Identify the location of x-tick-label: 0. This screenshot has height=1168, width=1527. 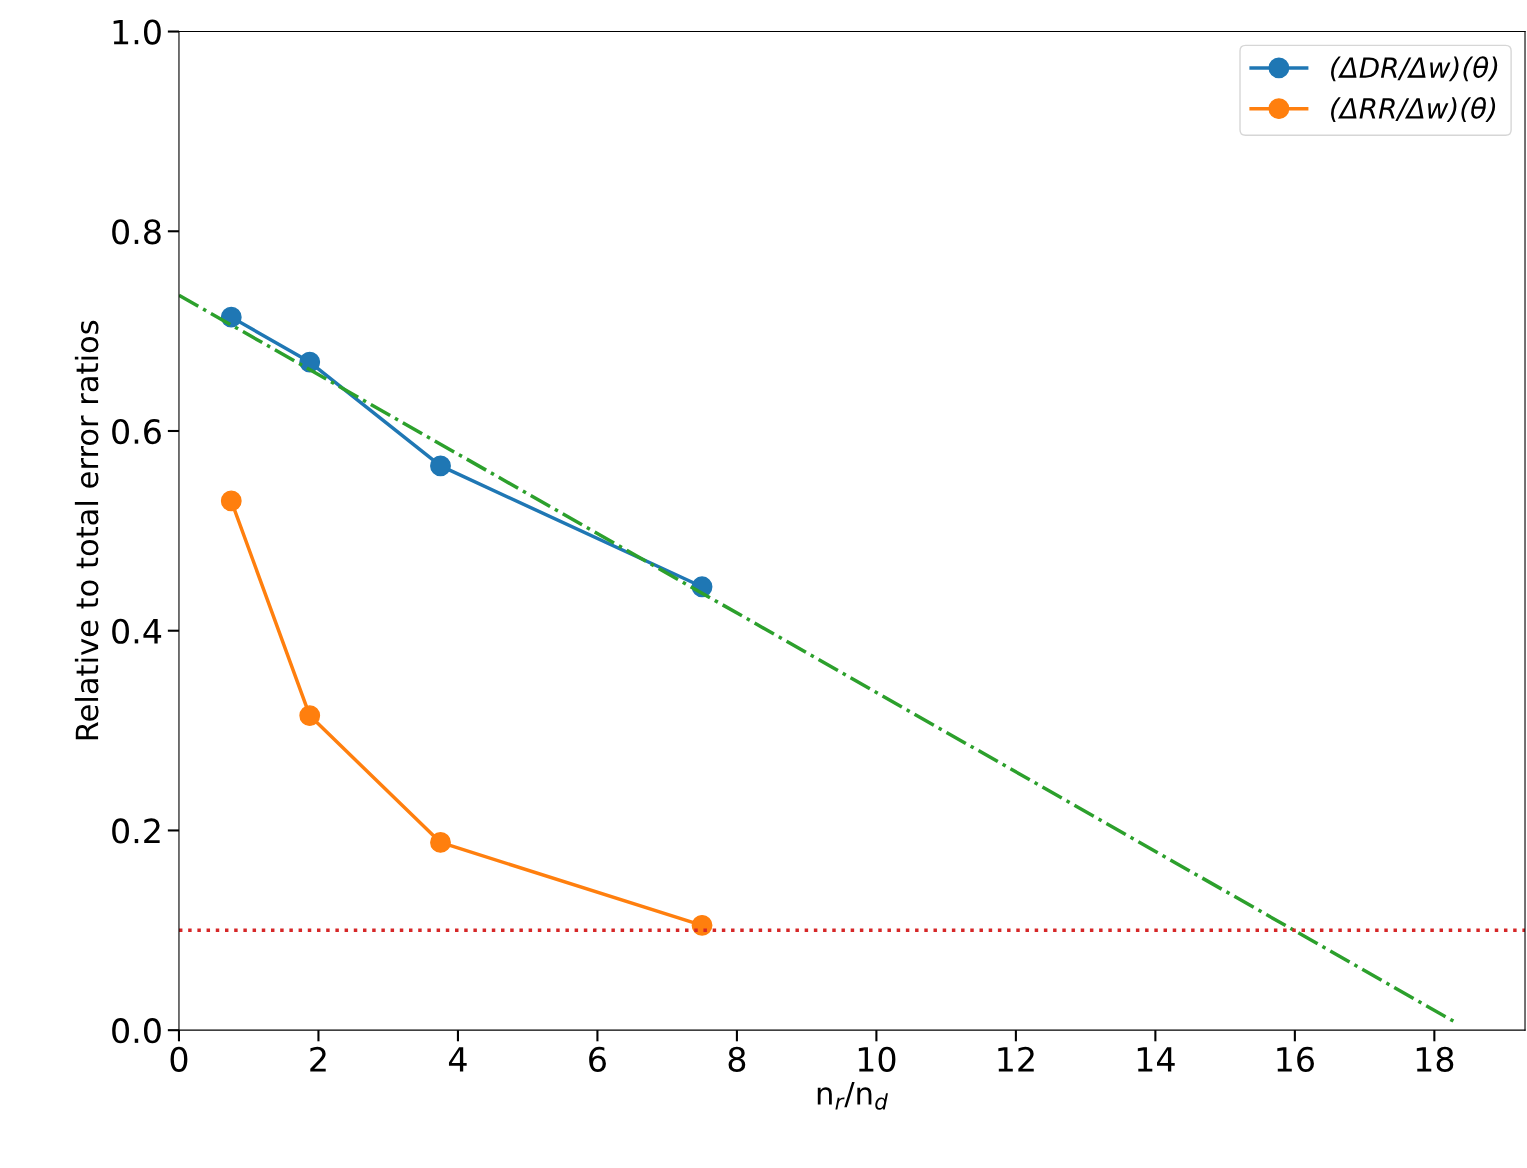
(179, 1059).